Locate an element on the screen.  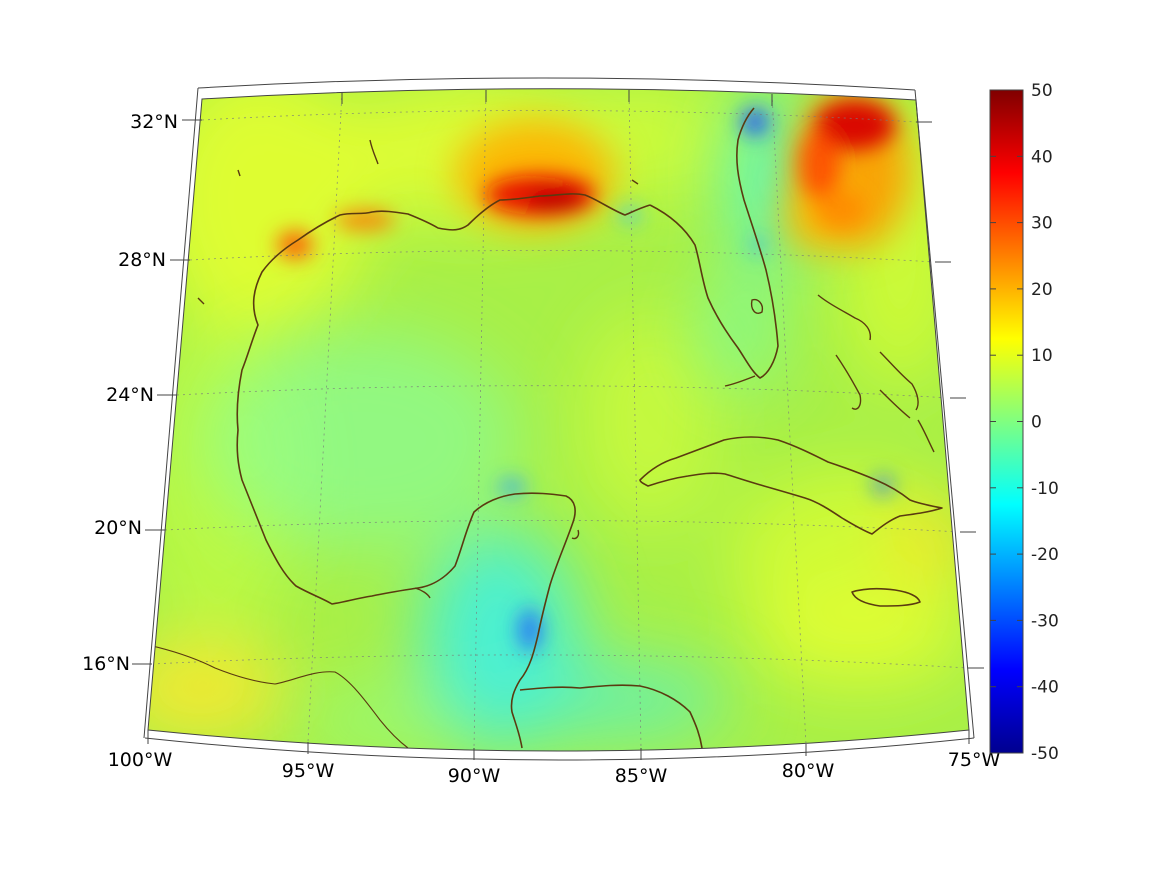
colorbar-tick-label: -20 is located at coordinates (1045, 555).